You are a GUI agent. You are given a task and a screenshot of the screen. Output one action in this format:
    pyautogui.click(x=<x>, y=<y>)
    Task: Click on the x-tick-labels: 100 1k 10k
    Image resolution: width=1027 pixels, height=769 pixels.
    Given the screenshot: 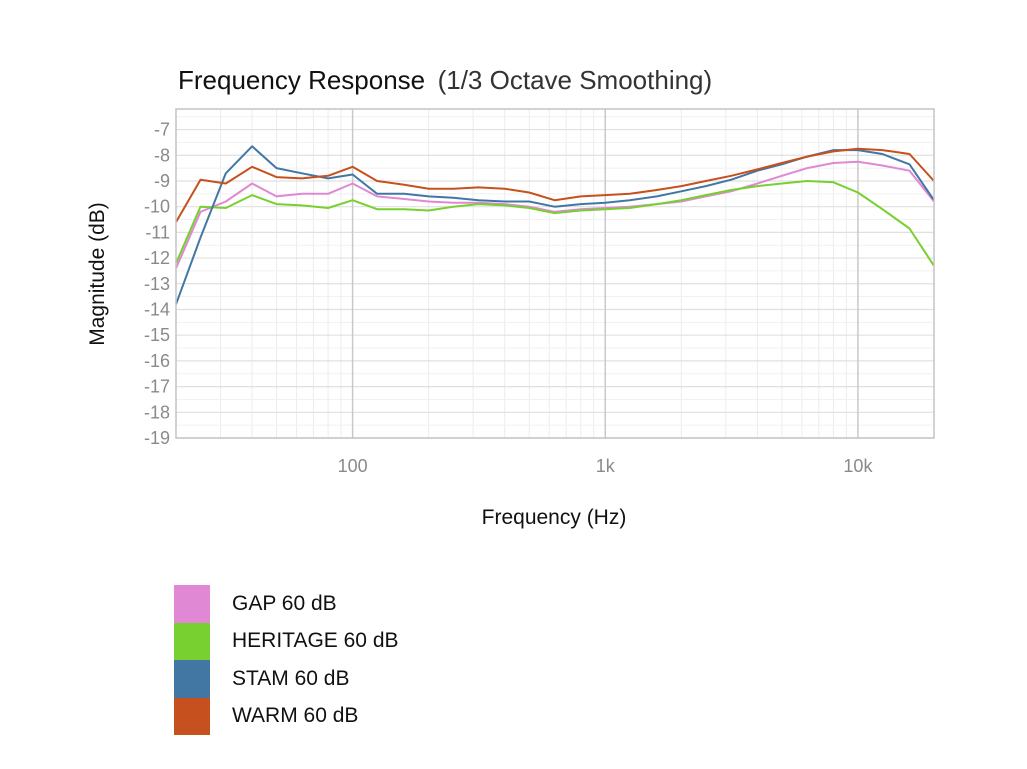 What is the action you would take?
    pyautogui.click(x=606, y=466)
    